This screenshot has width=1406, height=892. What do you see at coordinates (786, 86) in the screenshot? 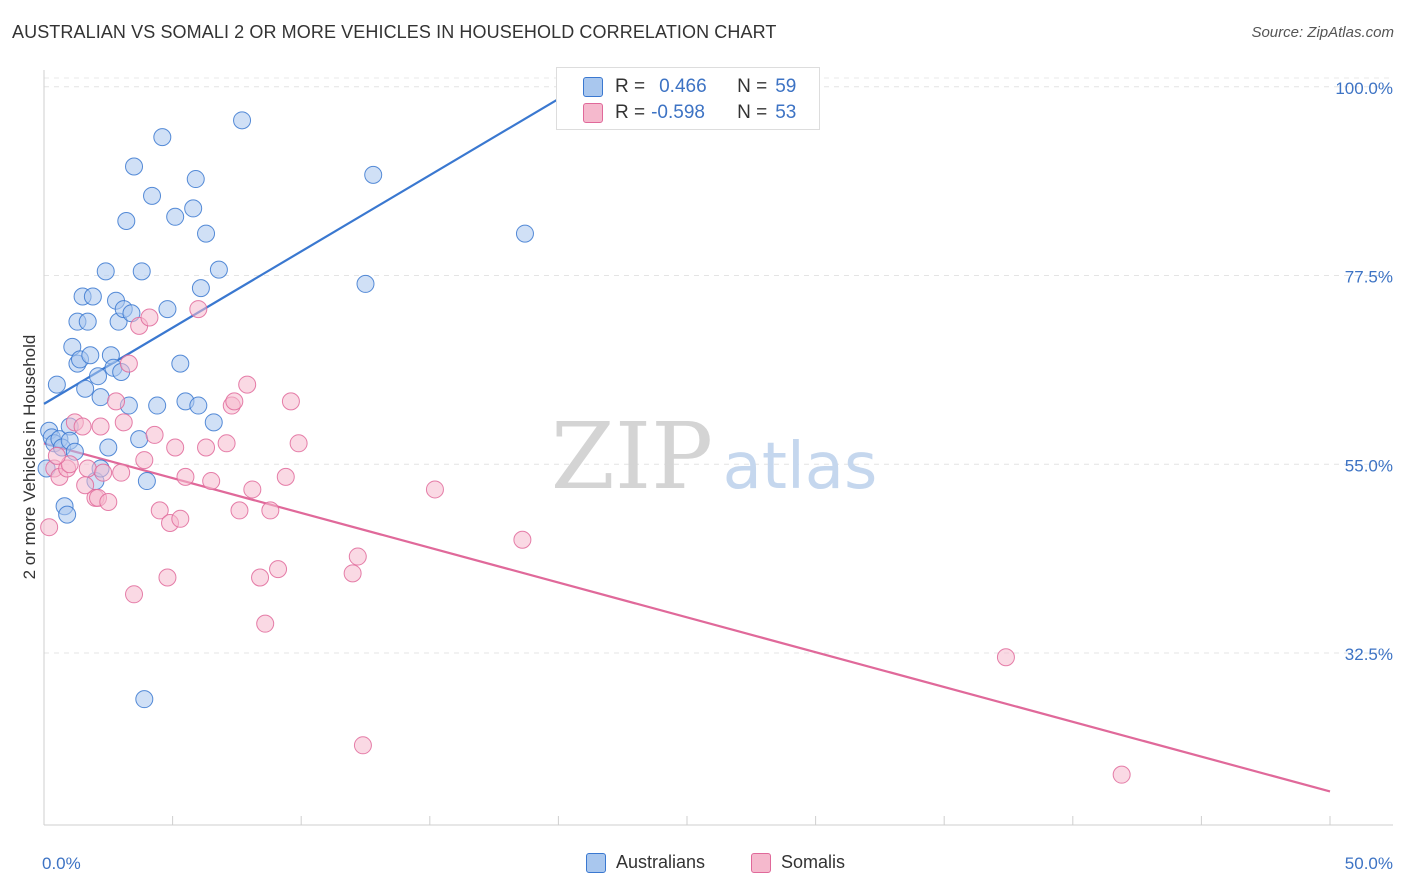
I see `n-value-australians: 59` at bounding box center [786, 86].